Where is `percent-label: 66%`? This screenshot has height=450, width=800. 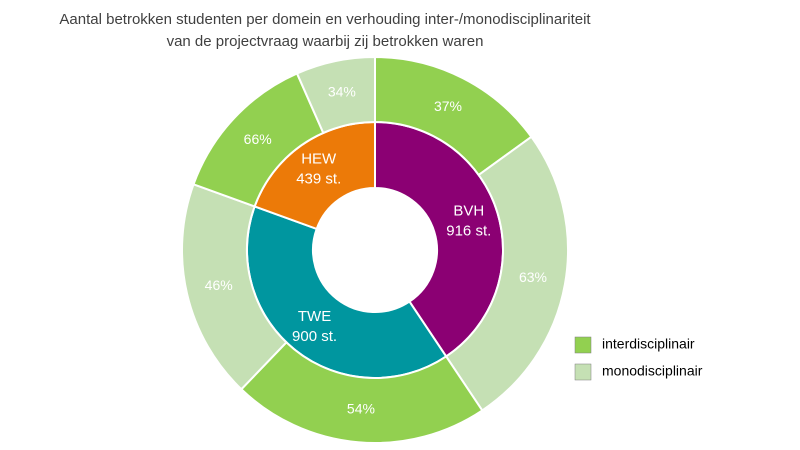 percent-label: 66% is located at coordinates (258, 139).